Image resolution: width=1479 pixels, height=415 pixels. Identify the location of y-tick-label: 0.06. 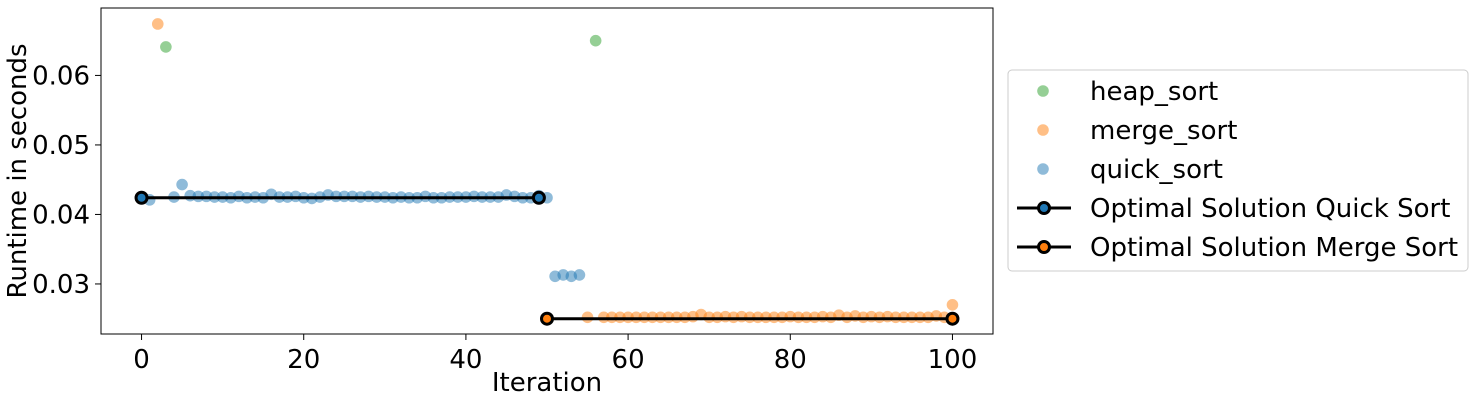
(61, 76).